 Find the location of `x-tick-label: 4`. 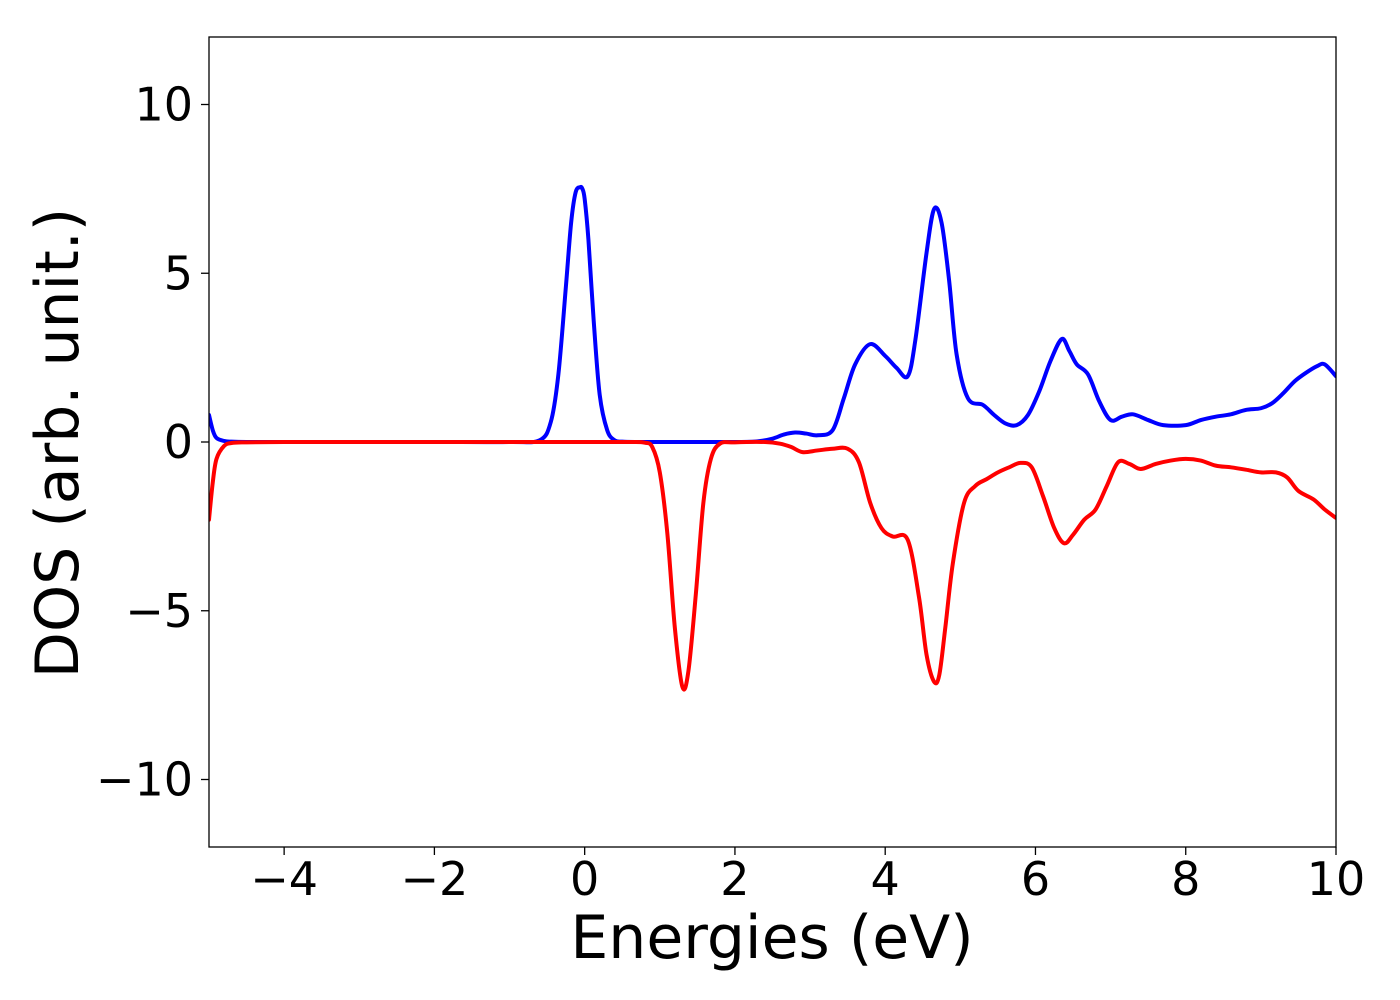

x-tick-label: 4 is located at coordinates (885, 879).